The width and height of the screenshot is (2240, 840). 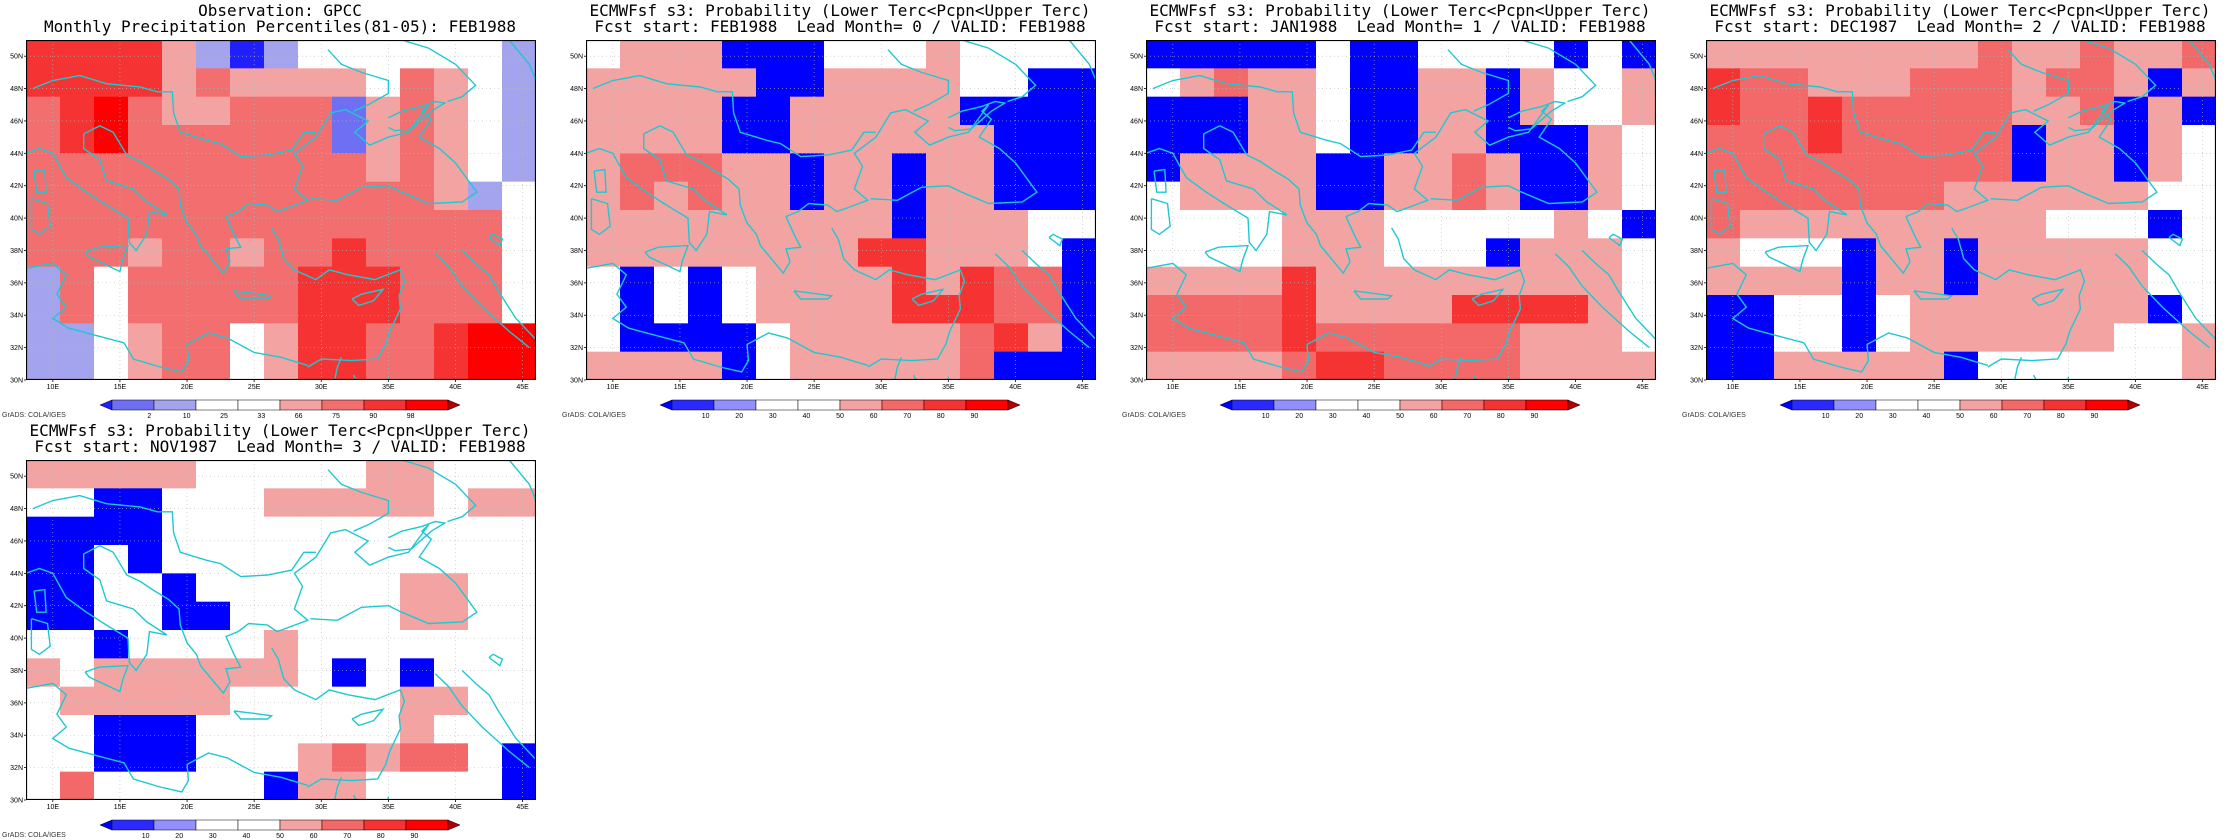 What do you see at coordinates (1467, 416) in the screenshot?
I see `colorbar-label: 70` at bounding box center [1467, 416].